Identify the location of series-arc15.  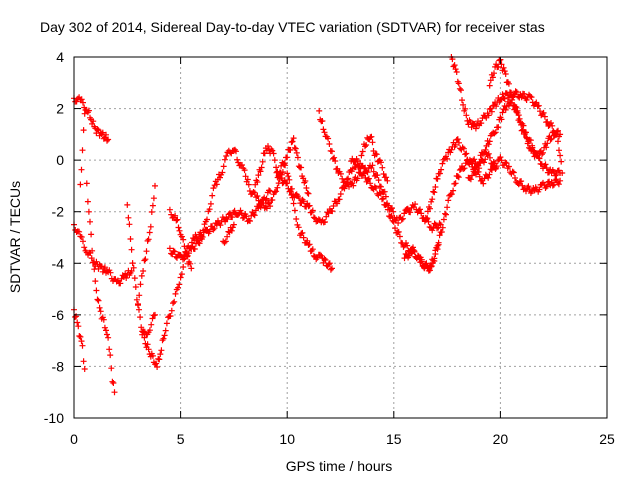
(353, 148).